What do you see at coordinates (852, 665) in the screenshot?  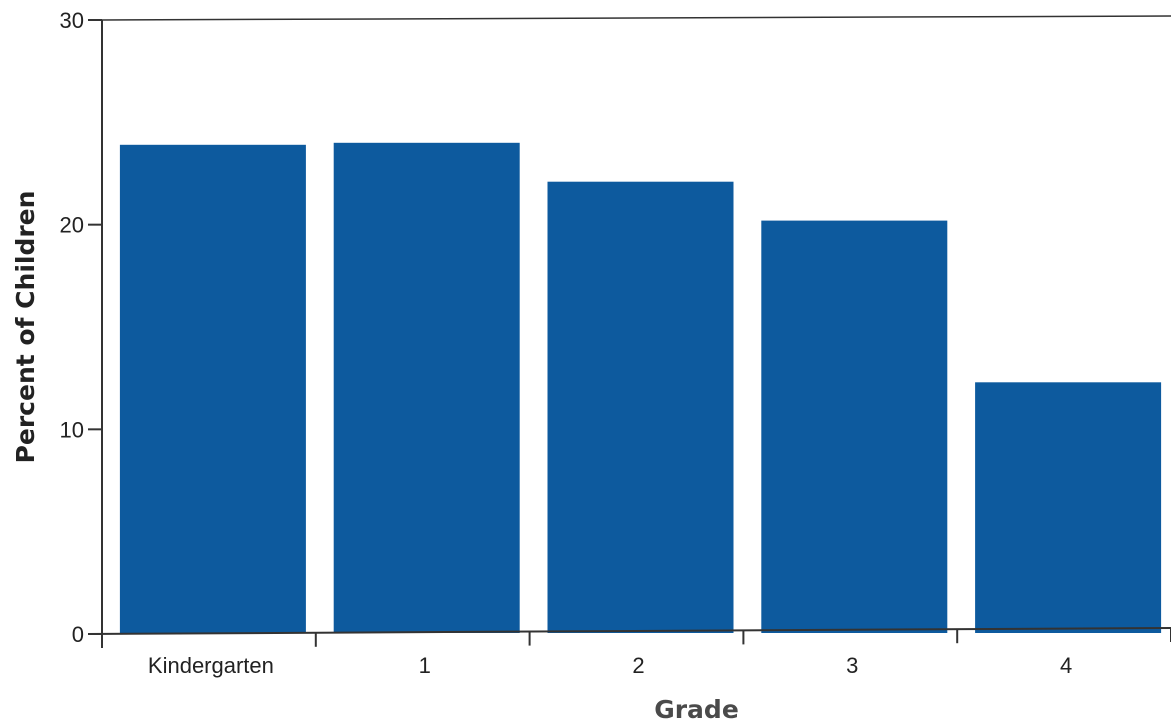 I see `x-tick-label: 3` at bounding box center [852, 665].